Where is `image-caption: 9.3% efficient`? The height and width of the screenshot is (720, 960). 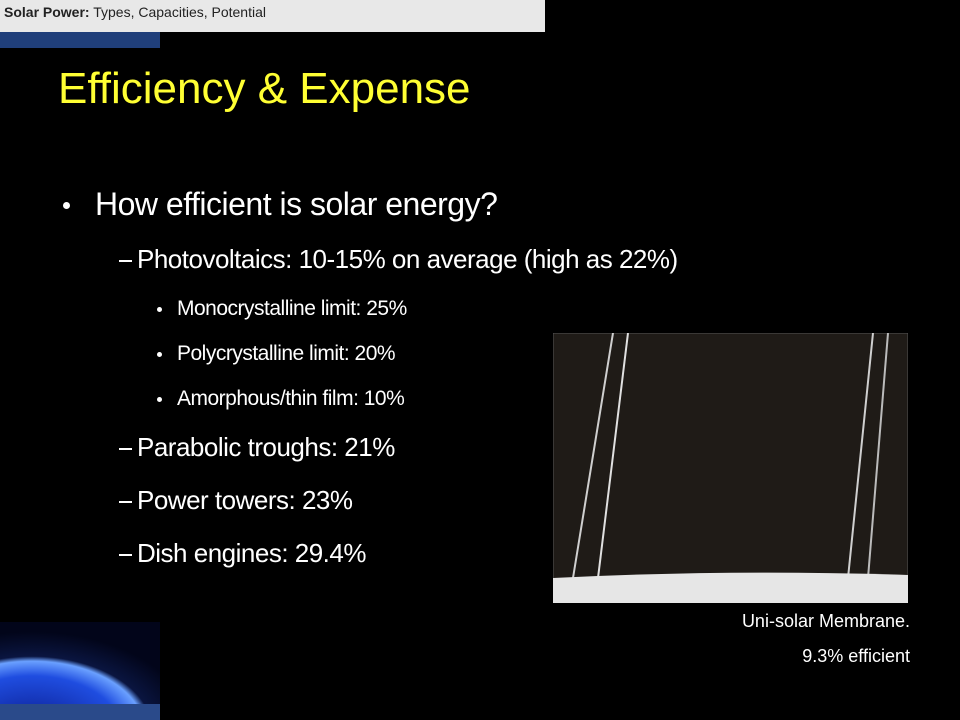 image-caption: 9.3% efficient is located at coordinates (856, 656).